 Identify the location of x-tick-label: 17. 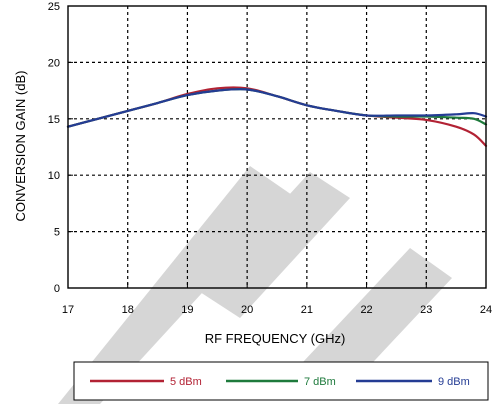
(68, 310).